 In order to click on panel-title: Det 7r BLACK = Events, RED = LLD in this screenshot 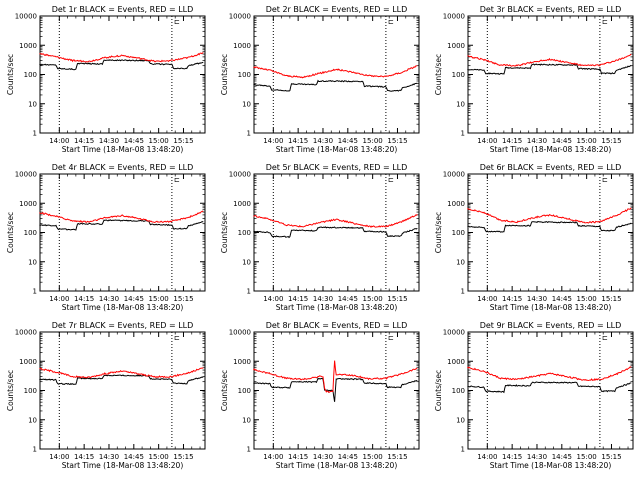, I will do `click(123, 325)`.